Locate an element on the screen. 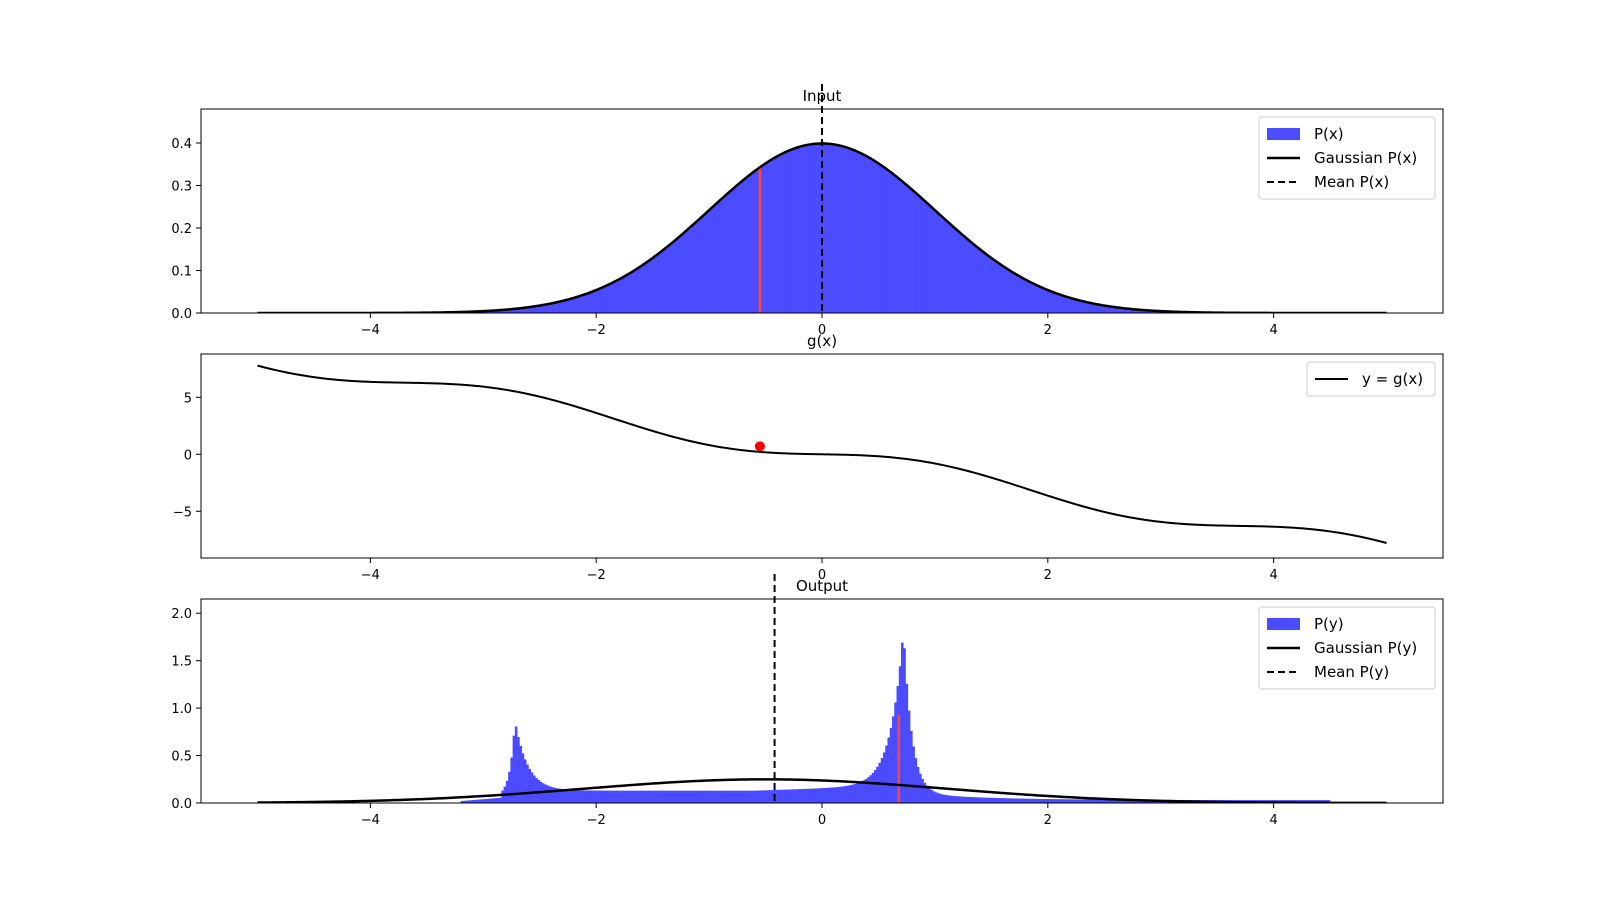 The height and width of the screenshot is (900, 1600). legend-swatch-hist is located at coordinates (1283, 134).